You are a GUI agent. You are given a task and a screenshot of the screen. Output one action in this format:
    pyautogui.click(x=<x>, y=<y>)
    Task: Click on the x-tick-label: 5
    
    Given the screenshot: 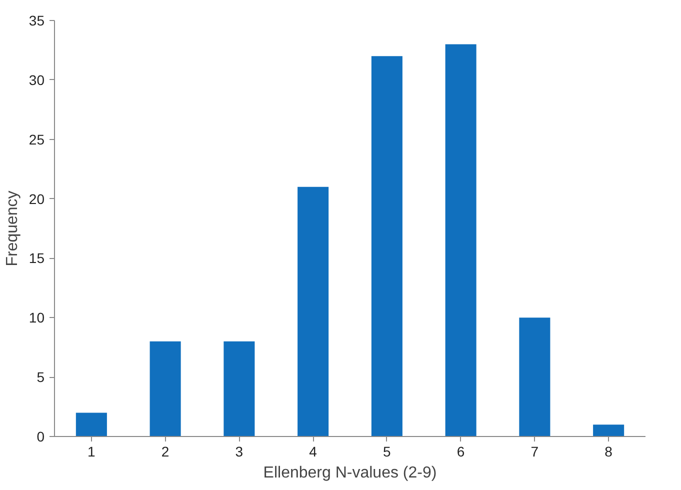 What is the action you would take?
    pyautogui.click(x=387, y=452)
    